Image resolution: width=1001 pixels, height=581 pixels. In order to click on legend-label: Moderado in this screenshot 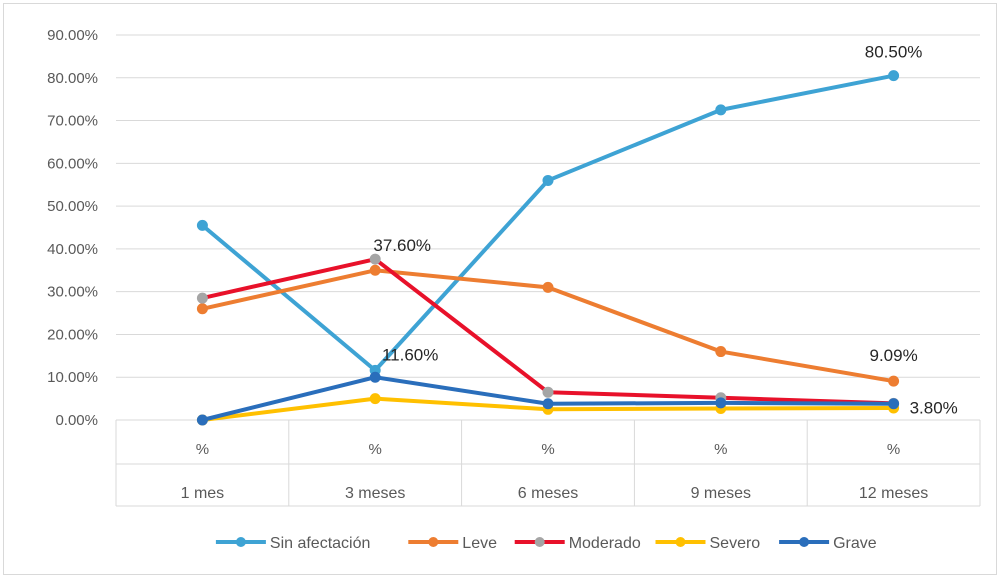, I will do `click(605, 543)`.